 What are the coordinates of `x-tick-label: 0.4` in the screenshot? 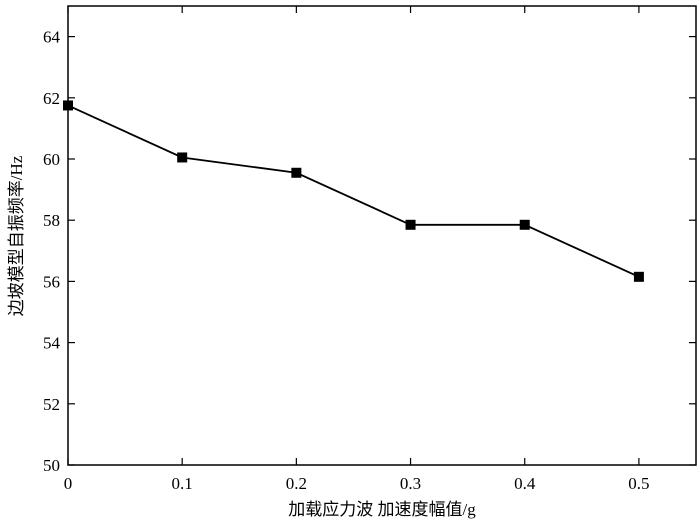 It's located at (525, 483).